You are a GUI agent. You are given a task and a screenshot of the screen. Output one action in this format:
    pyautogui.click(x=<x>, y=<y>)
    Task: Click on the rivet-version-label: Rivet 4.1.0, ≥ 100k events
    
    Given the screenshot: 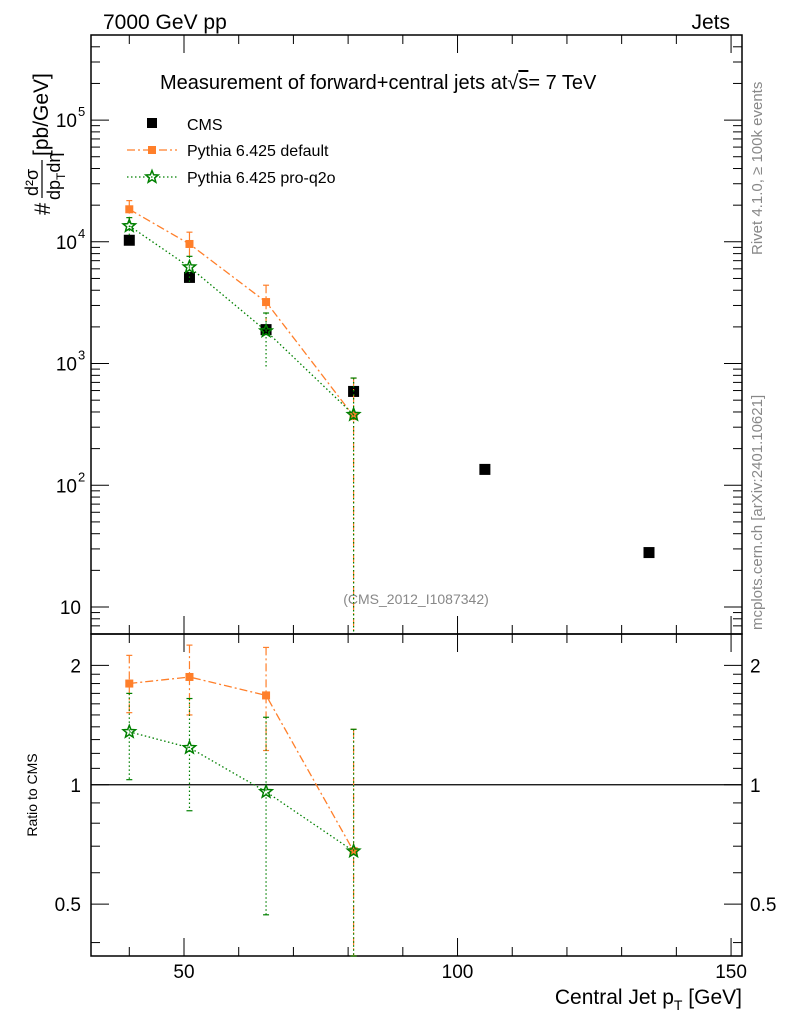 What is the action you would take?
    pyautogui.click(x=757, y=168)
    